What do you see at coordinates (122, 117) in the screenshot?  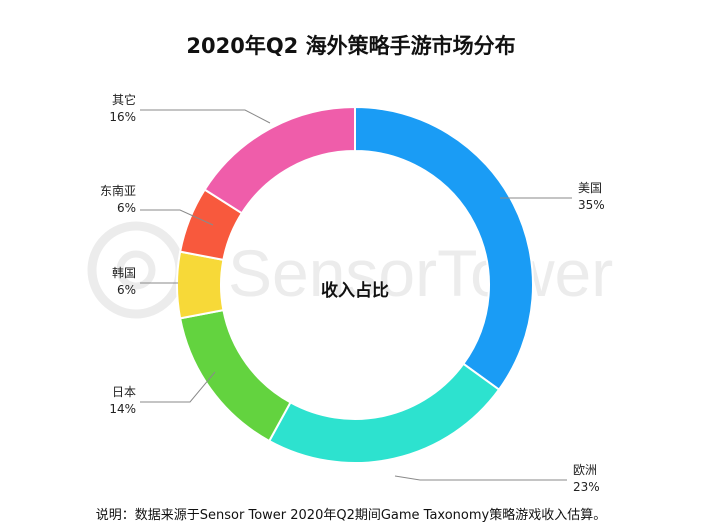 I see `slice-value-label-5: 16%` at bounding box center [122, 117].